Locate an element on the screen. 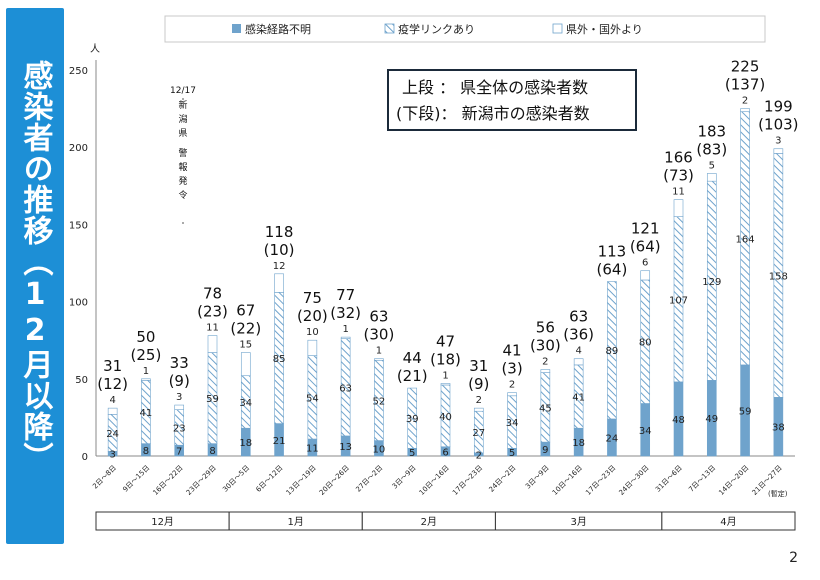 Image resolution: width=820 pixels, height=580 pixels. alert-date: 12/17 is located at coordinates (183, 91).